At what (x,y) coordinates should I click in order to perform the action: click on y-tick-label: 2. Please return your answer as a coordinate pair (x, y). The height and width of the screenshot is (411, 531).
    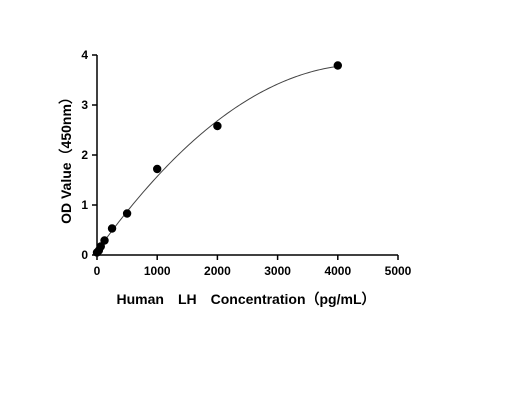
    Looking at the image, I should click on (84, 155).